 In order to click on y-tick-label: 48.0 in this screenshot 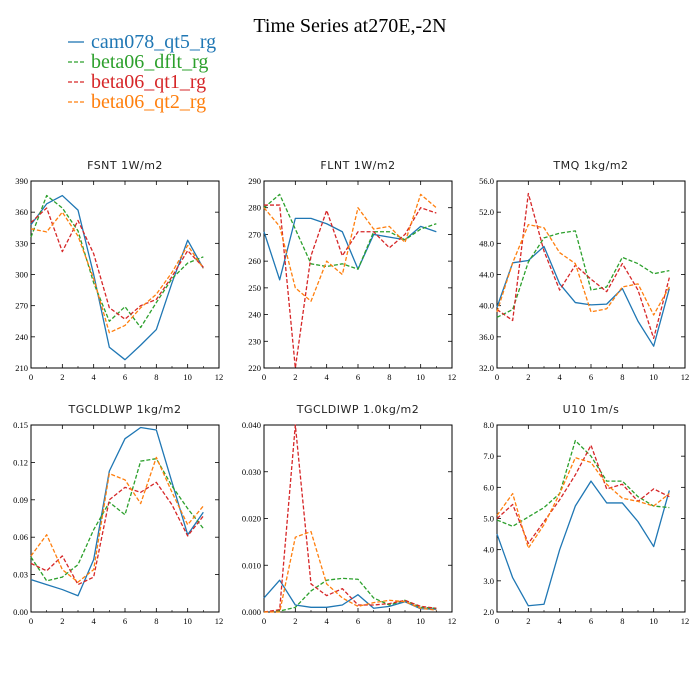, I will do `click(486, 243)`.